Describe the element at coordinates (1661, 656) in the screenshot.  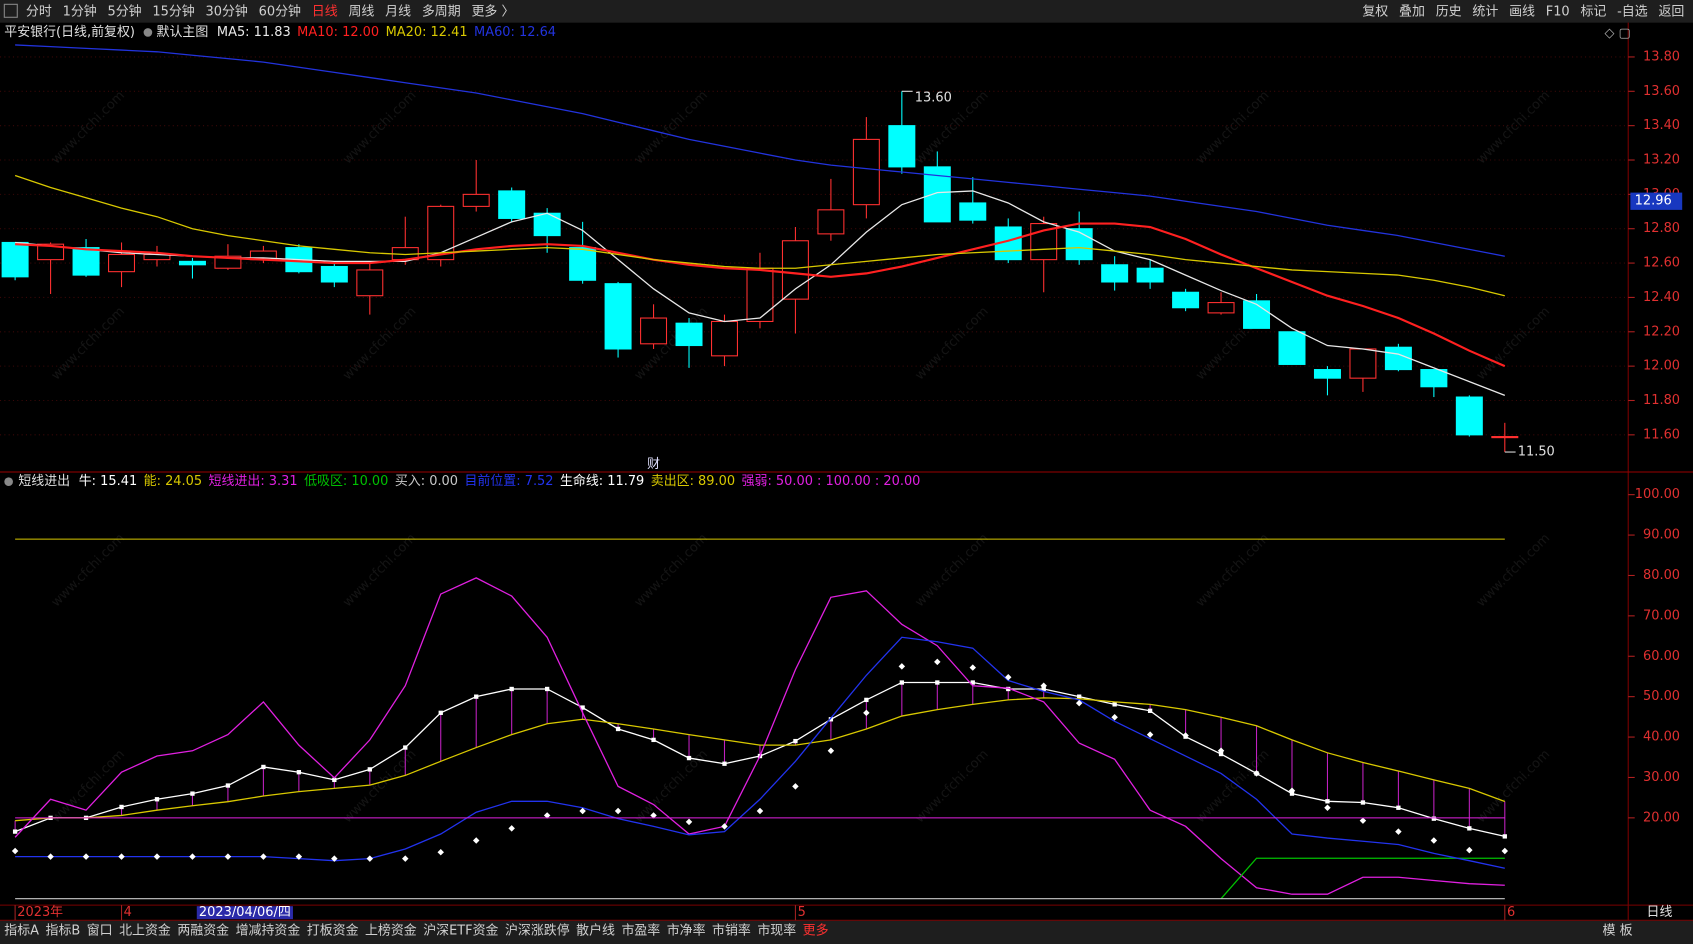
I see `y-tick-label: 60.00` at that location.